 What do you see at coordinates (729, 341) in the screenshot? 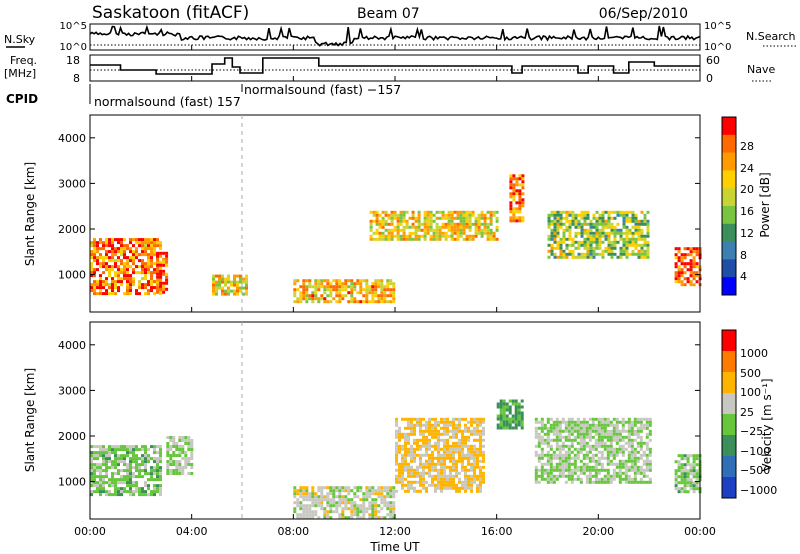
I see `colorbar-swatch` at bounding box center [729, 341].